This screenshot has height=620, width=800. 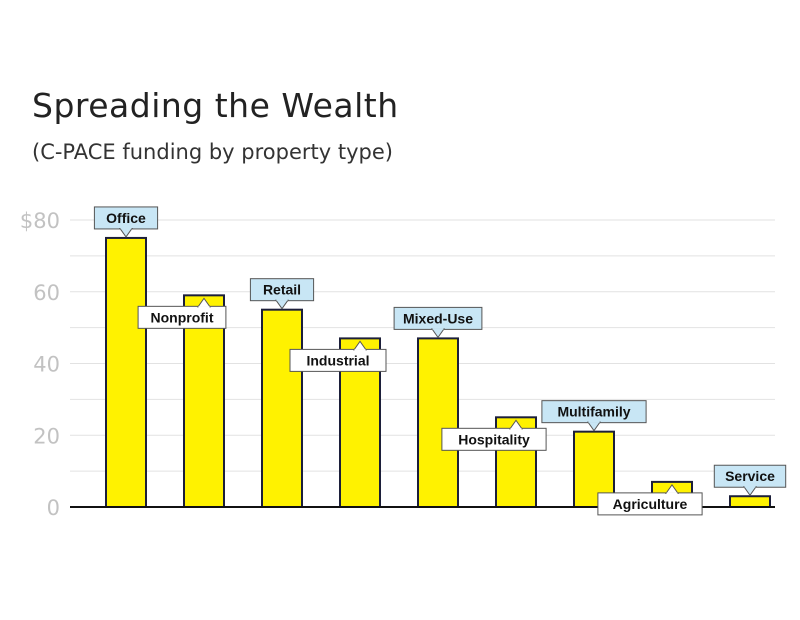 What do you see at coordinates (40, 221) in the screenshot?
I see `y-tick-label: $80` at bounding box center [40, 221].